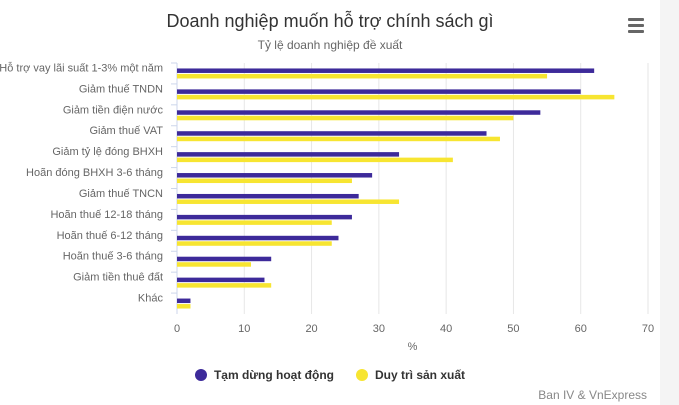 The image size is (679, 405). I want to click on x-tick-label: 50, so click(513, 329).